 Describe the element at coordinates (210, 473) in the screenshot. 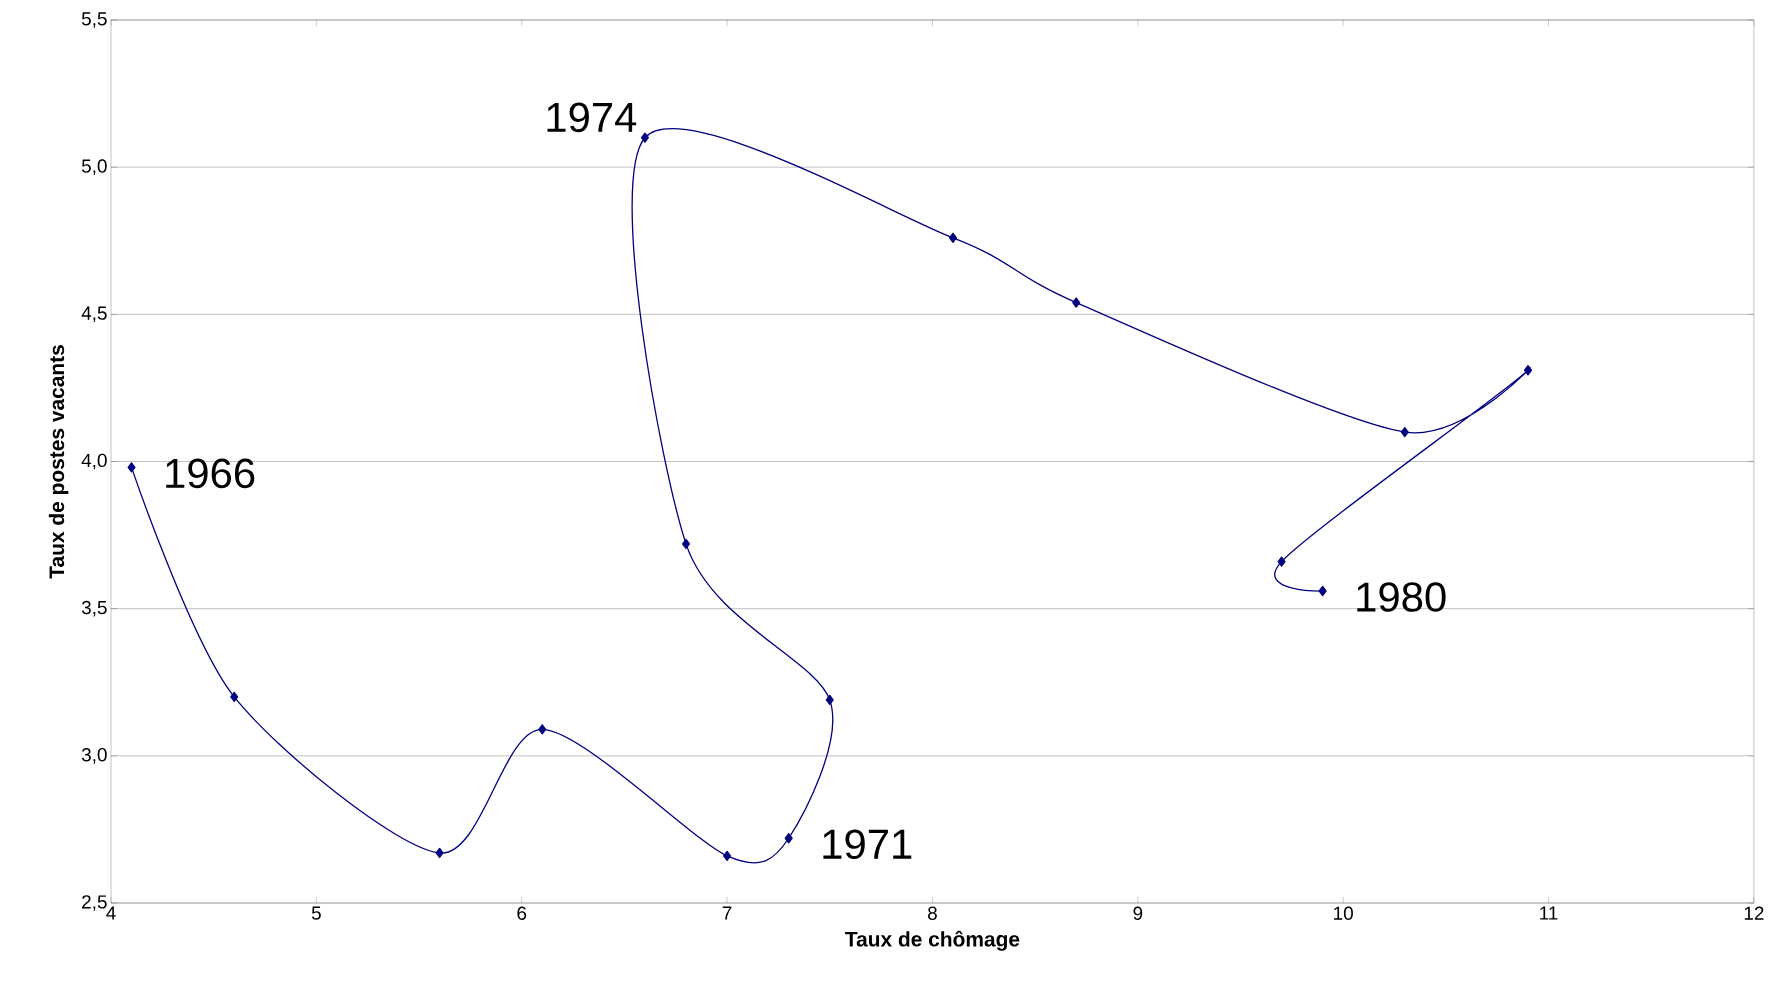

I see `annotation: 1966` at that location.